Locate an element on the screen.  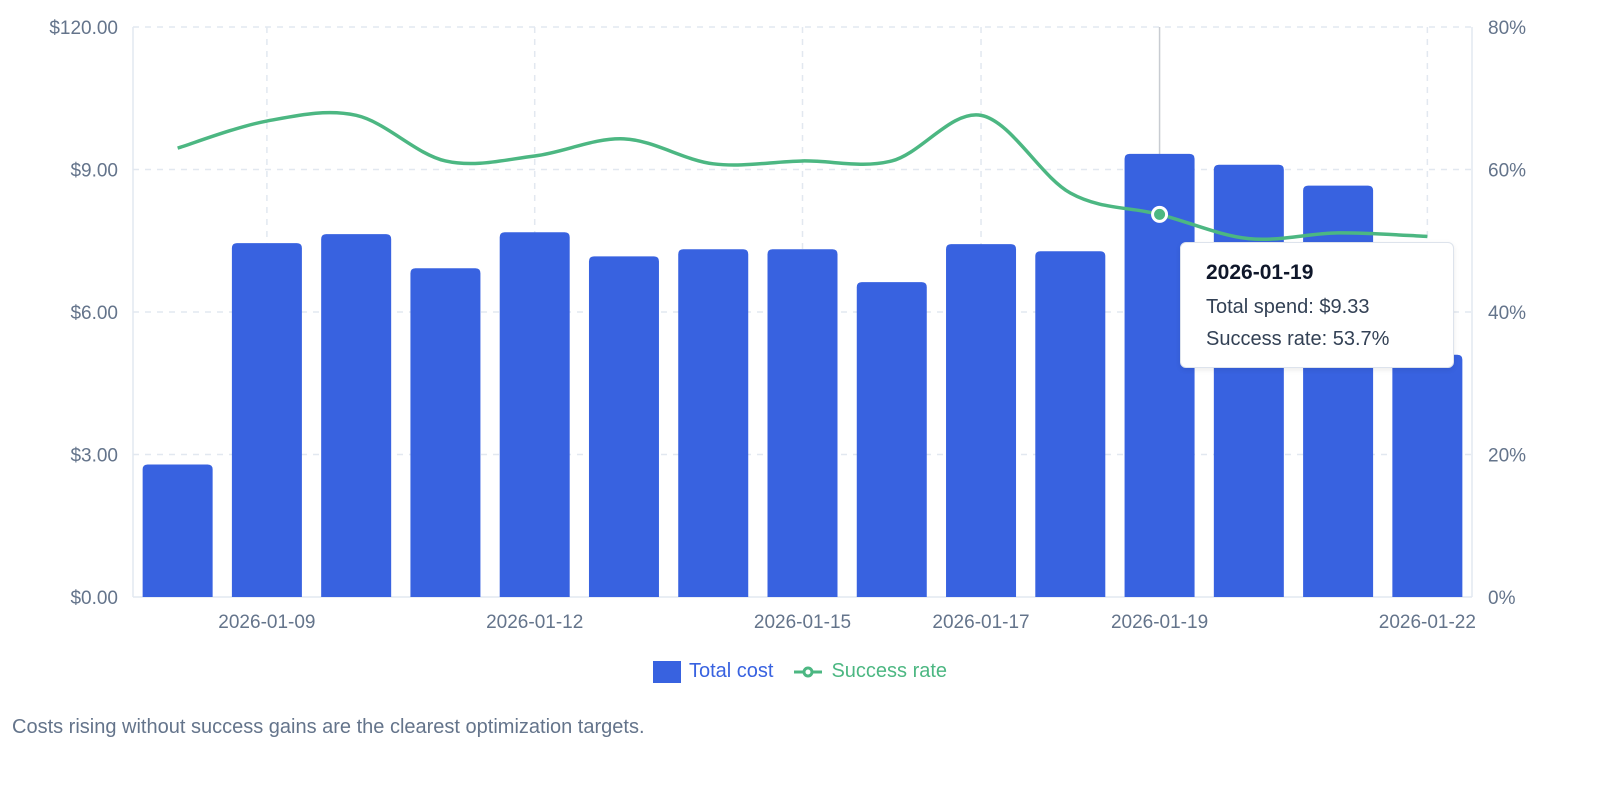
line-swatch-icon is located at coordinates (808, 671).